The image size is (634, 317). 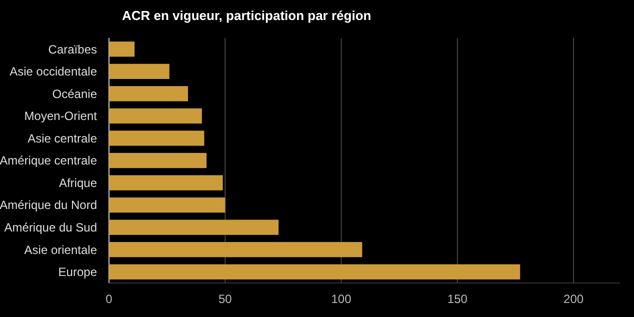 What do you see at coordinates (54, 71) in the screenshot?
I see `y-tick-label: Asie occidentale` at bounding box center [54, 71].